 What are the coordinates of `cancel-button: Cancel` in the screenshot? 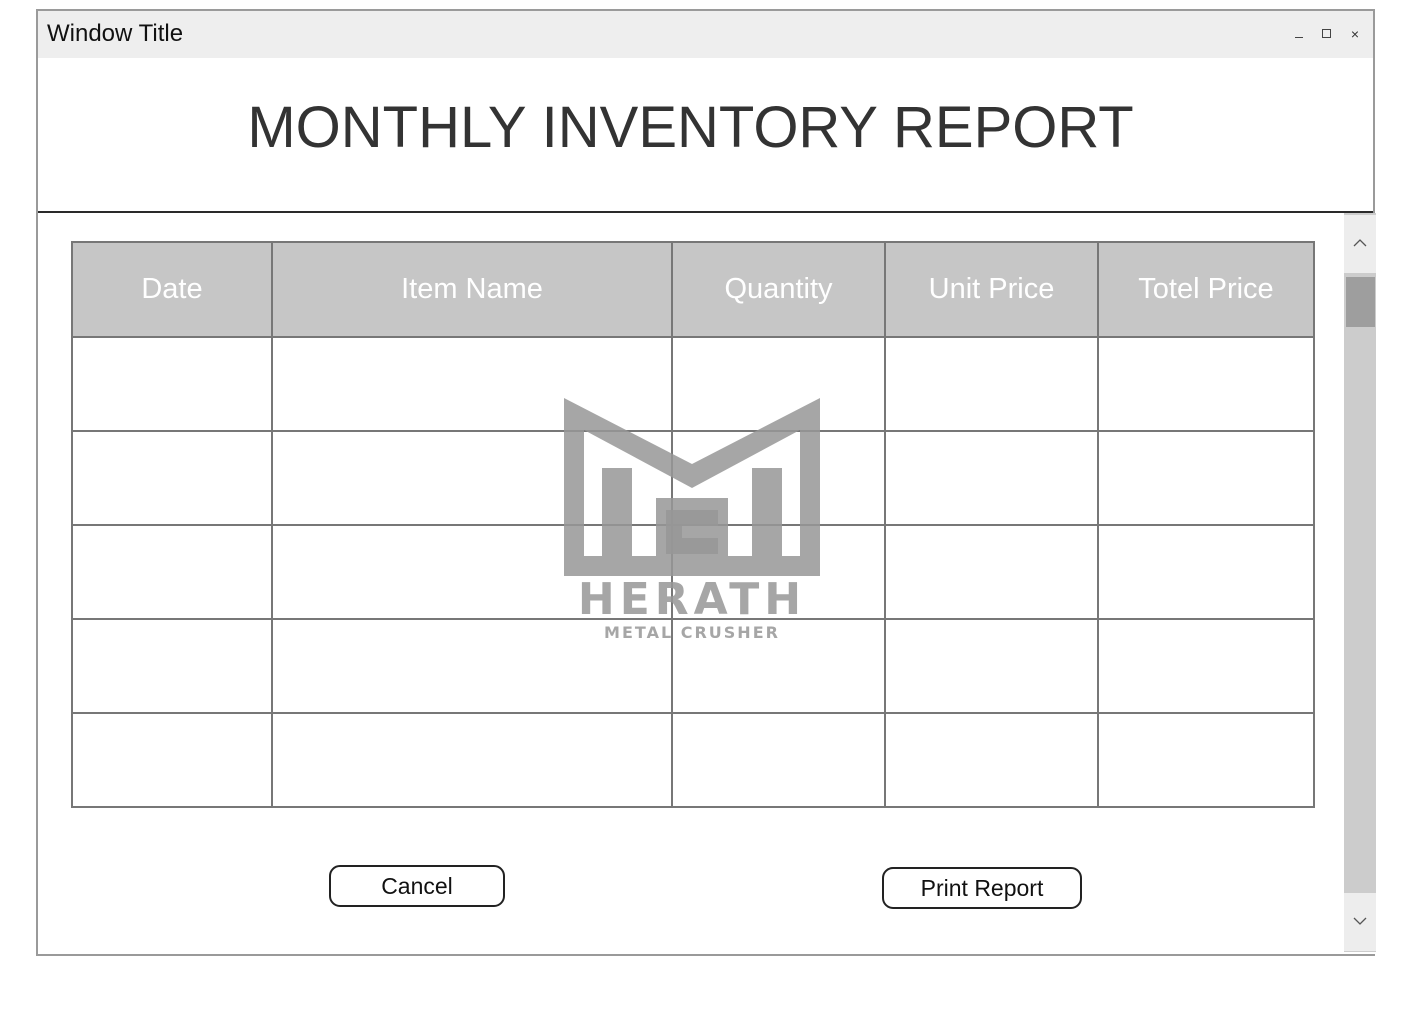 It's located at (417, 886).